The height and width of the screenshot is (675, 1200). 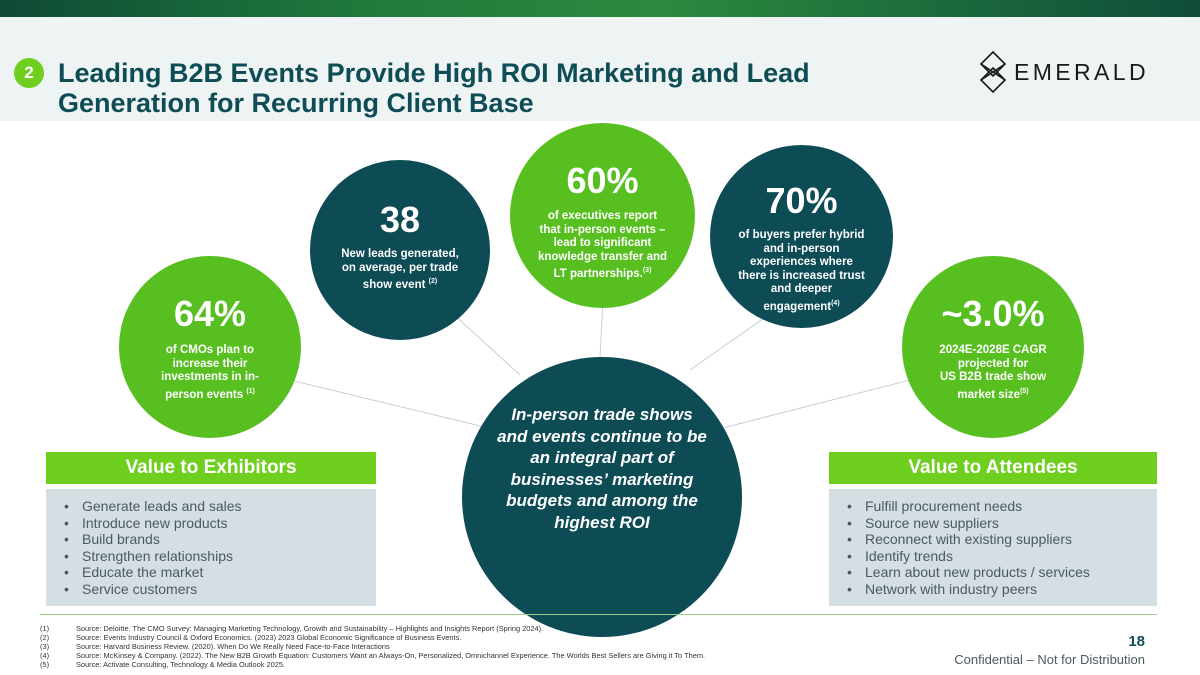 What do you see at coordinates (602, 180) in the screenshot?
I see `stat-value: 60%` at bounding box center [602, 180].